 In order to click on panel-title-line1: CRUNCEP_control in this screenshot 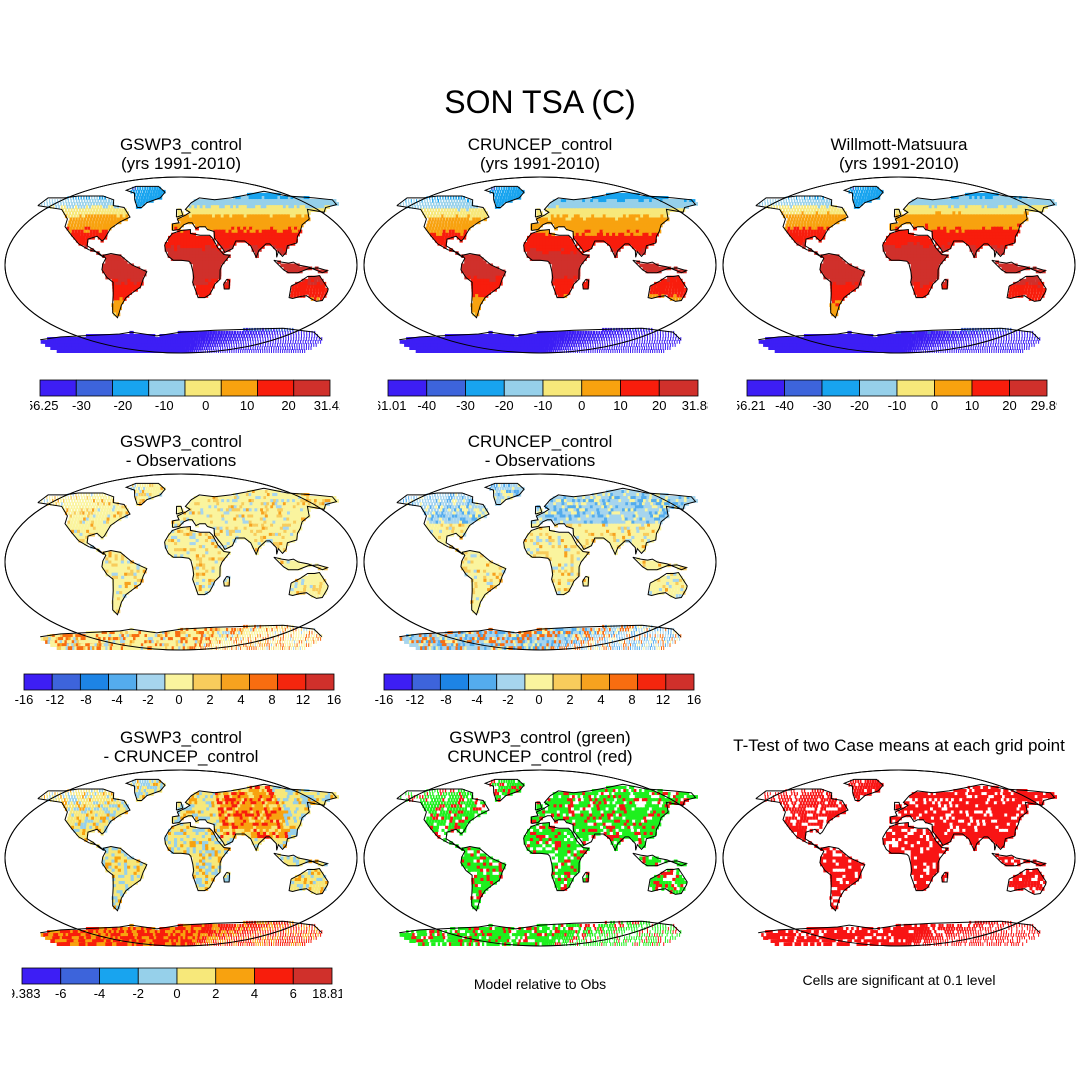, I will do `click(540, 441)`.